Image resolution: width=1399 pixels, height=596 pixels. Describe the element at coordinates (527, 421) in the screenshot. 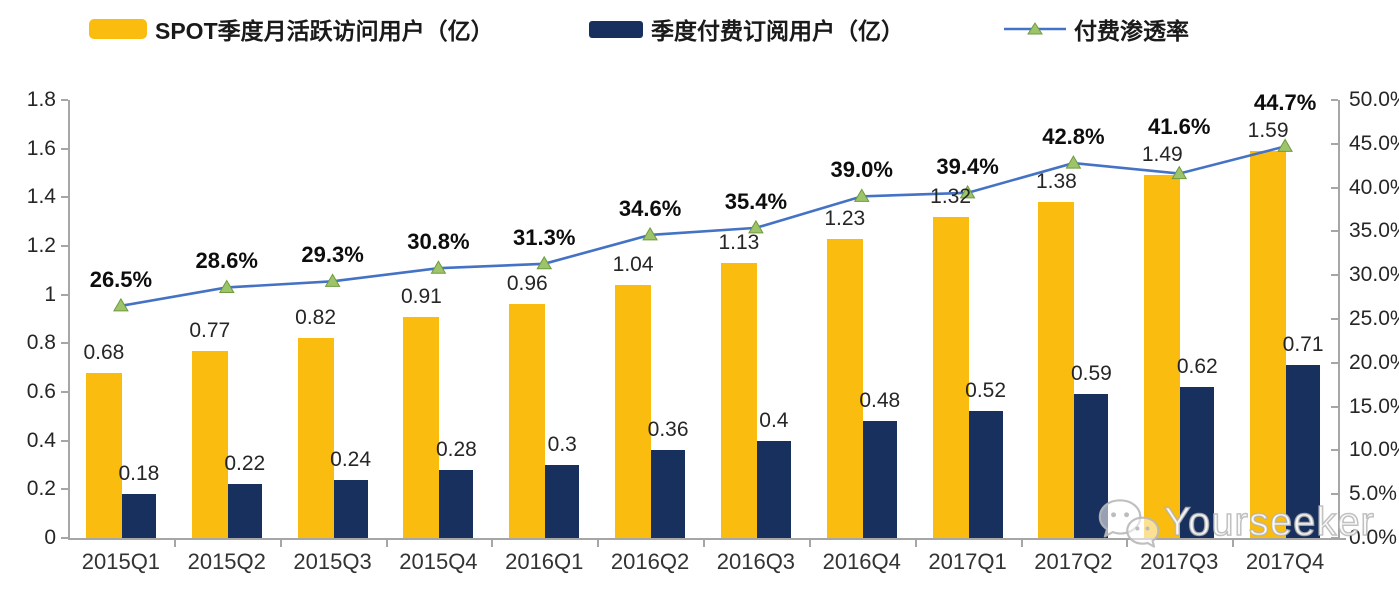

I see `mau-bar-2016Q1` at that location.